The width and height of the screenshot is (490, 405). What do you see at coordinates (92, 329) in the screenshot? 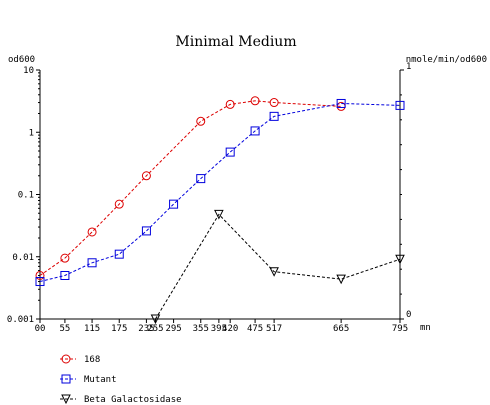
I see `x-tick-label: 115` at bounding box center [92, 329].